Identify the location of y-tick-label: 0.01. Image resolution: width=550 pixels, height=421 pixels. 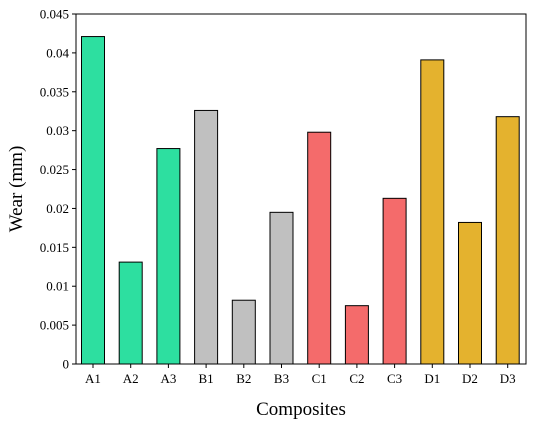
(57, 286).